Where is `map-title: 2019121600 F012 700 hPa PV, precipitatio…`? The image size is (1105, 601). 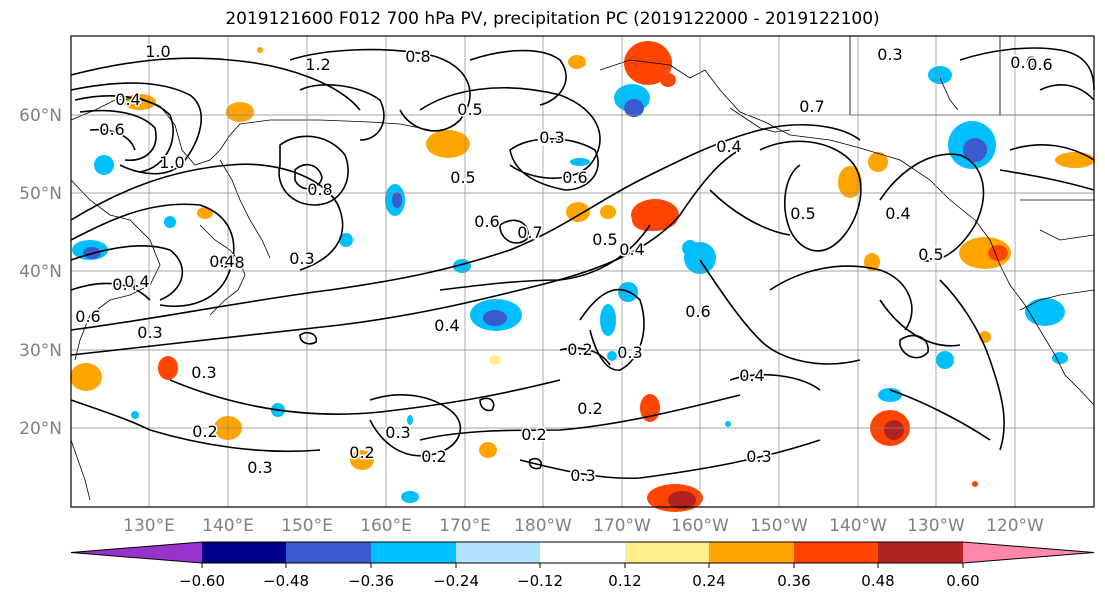
map-title: 2019121600 F012 700 hPa PV, precipitatio… is located at coordinates (552, 19).